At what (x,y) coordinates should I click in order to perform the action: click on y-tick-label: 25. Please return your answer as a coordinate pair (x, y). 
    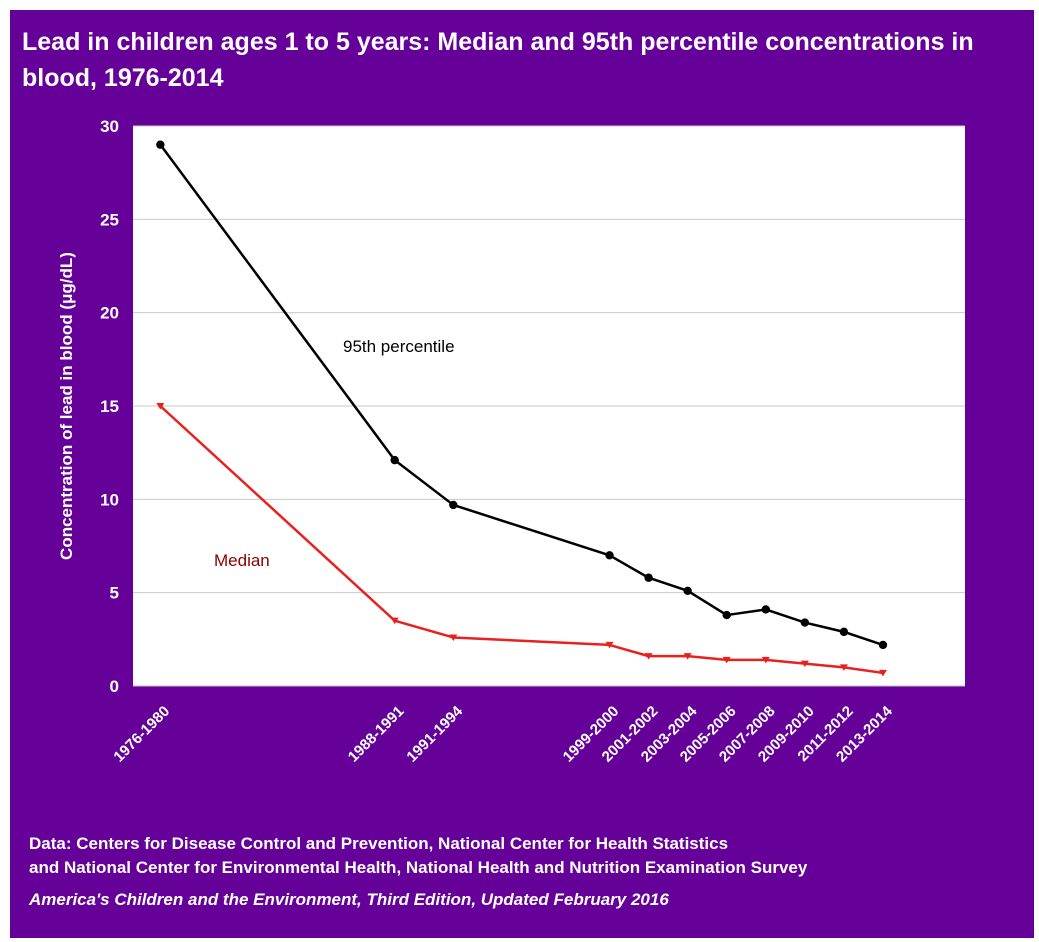
    Looking at the image, I should click on (109, 219).